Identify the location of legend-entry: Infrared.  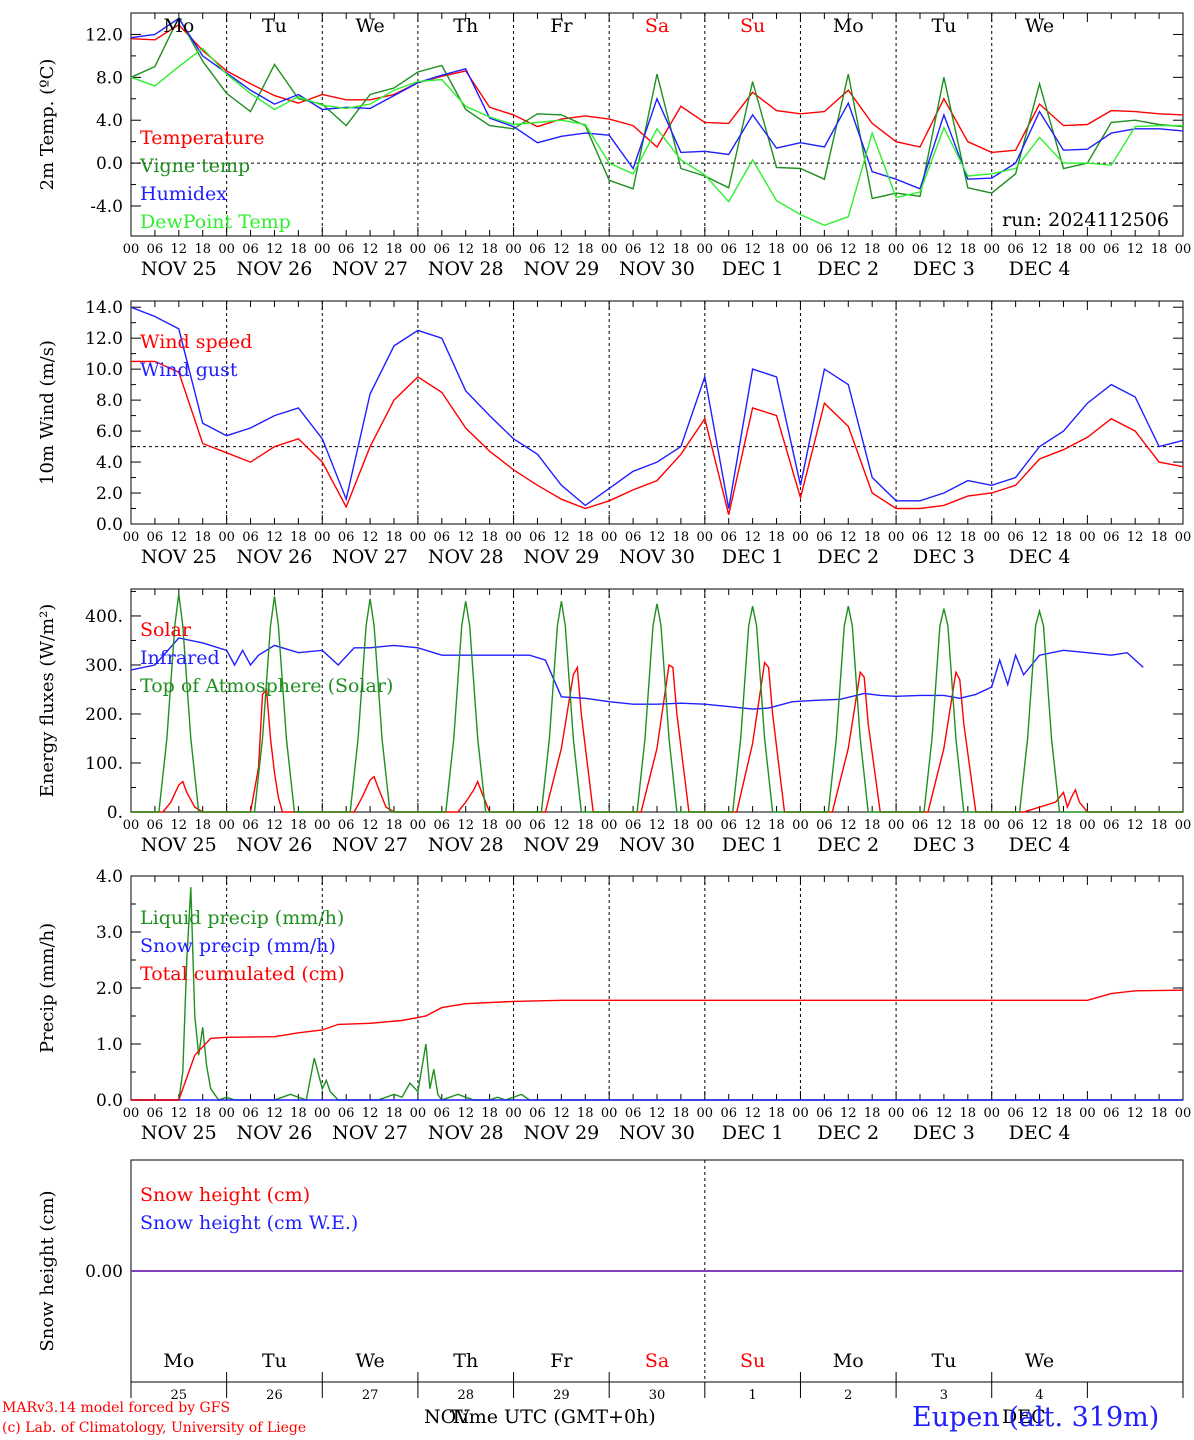
(180, 658).